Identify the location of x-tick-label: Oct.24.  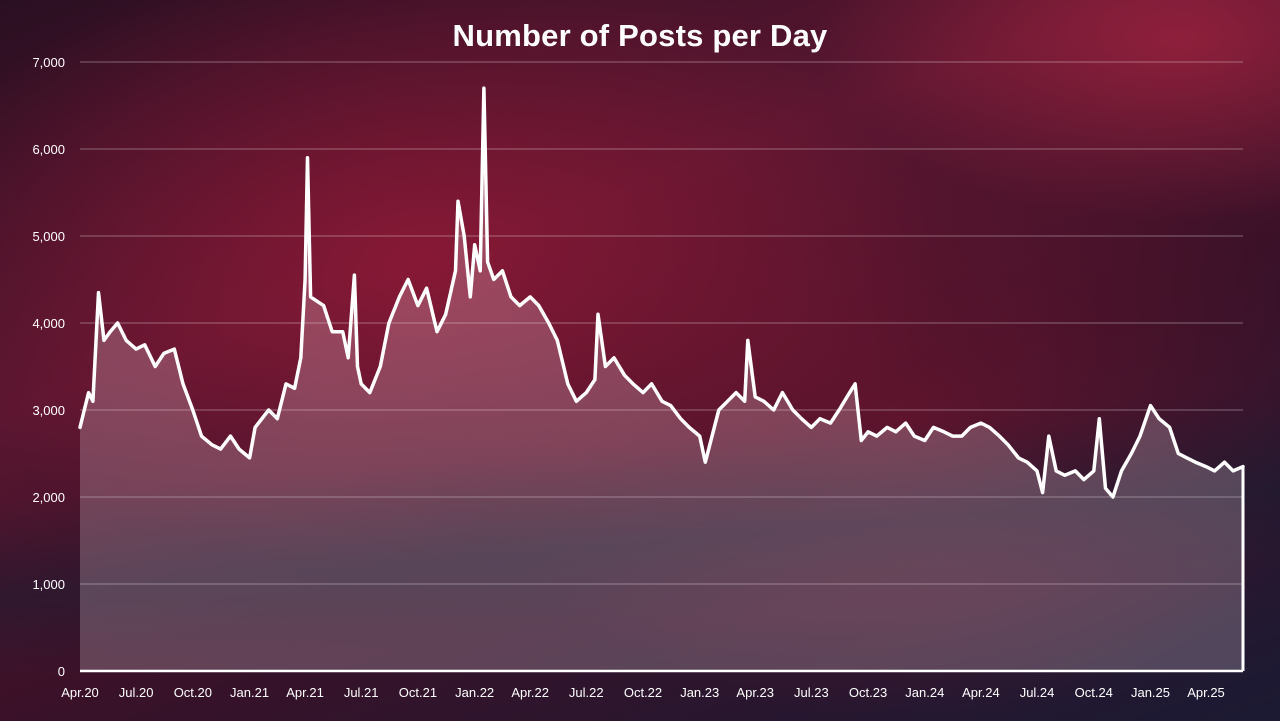
(1094, 692).